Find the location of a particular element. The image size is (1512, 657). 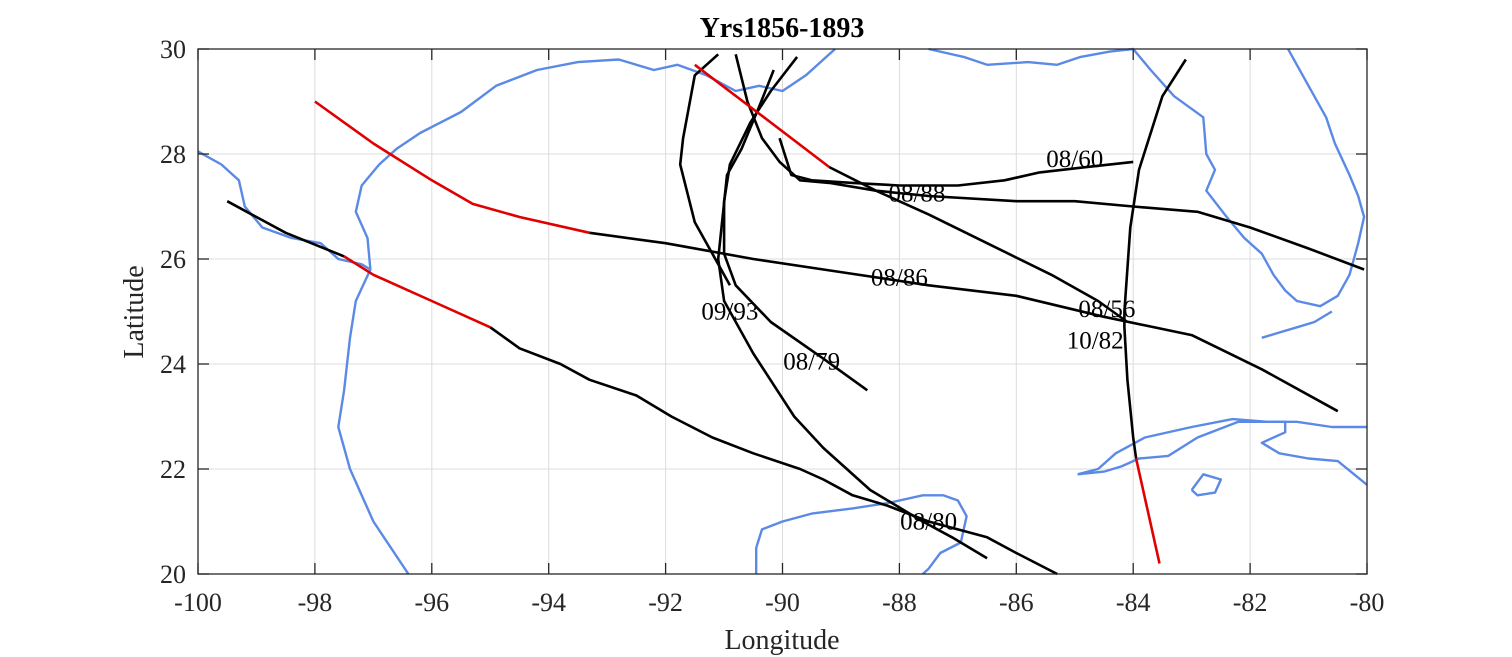

coastline-isle-of-youth is located at coordinates (1206, 485).